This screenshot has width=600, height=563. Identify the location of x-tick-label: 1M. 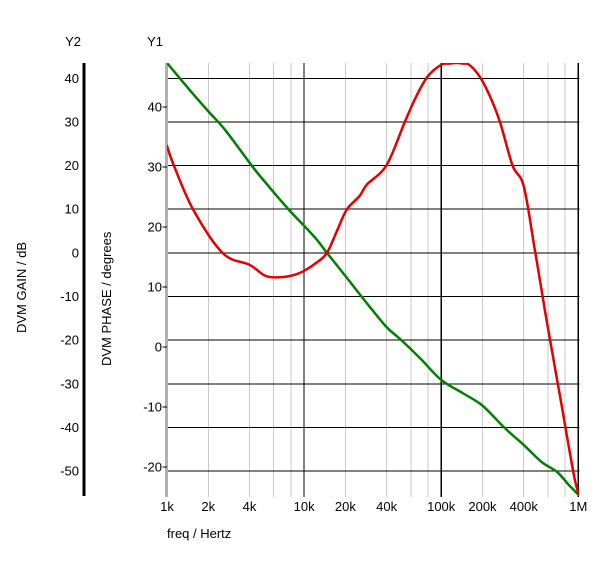
(578, 506).